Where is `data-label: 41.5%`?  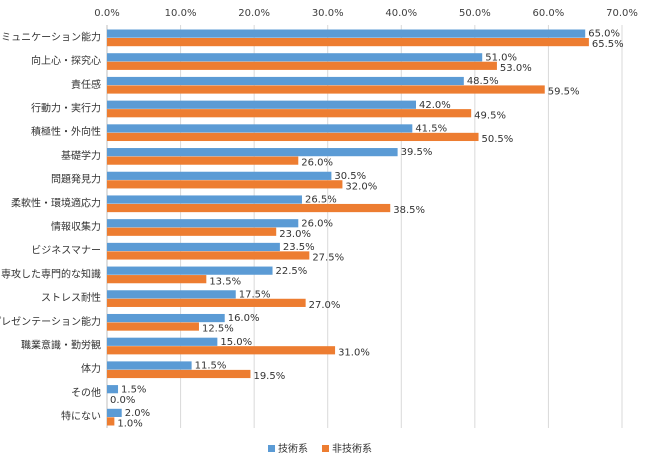
data-label: 41.5% is located at coordinates (431, 129).